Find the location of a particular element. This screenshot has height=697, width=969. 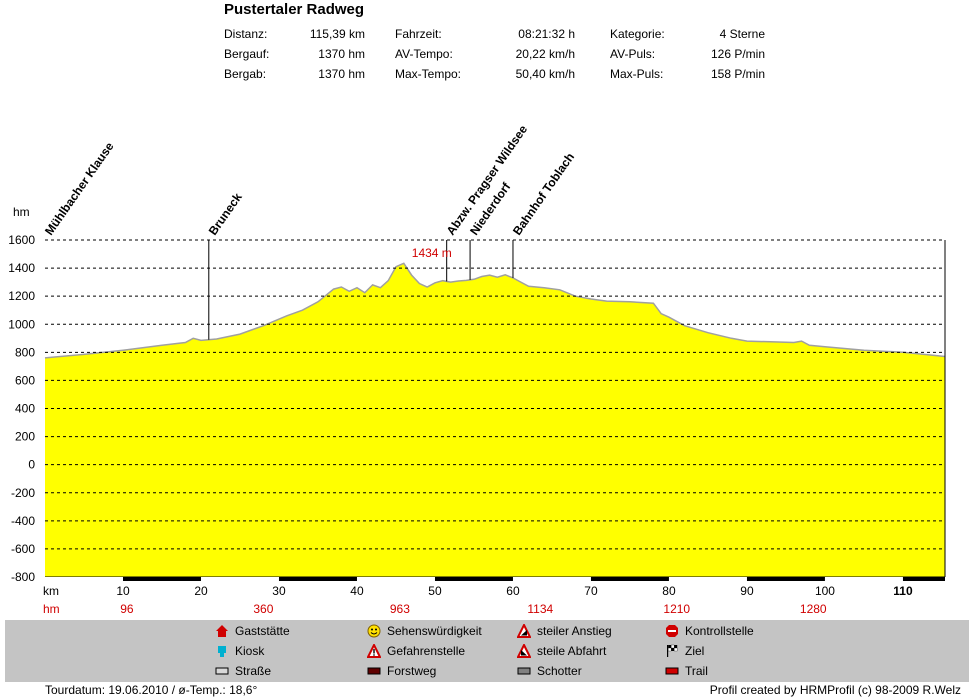

stat-value: 158 P/min is located at coordinates (737, 74).